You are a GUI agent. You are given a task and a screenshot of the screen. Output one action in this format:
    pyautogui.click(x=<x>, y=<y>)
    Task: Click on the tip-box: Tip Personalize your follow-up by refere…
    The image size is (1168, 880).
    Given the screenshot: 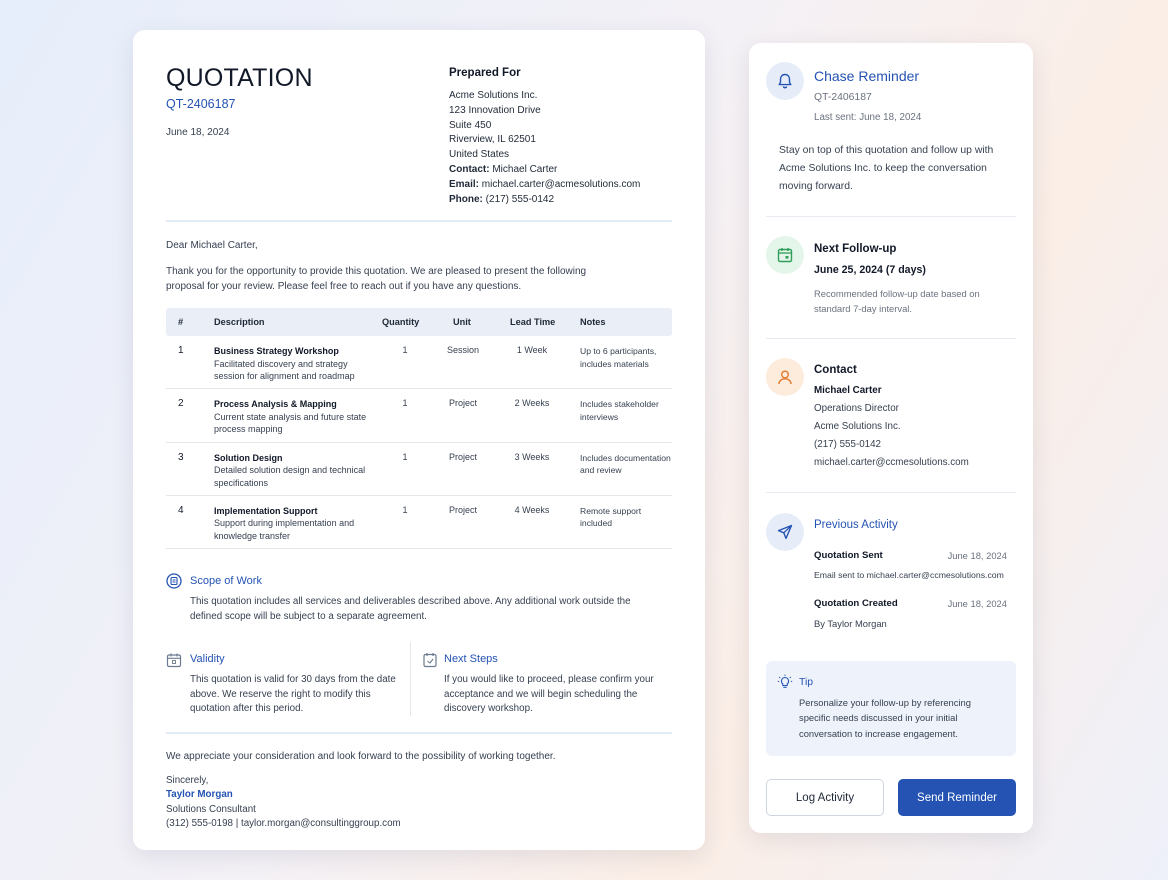 What is the action you would take?
    pyautogui.click(x=891, y=708)
    